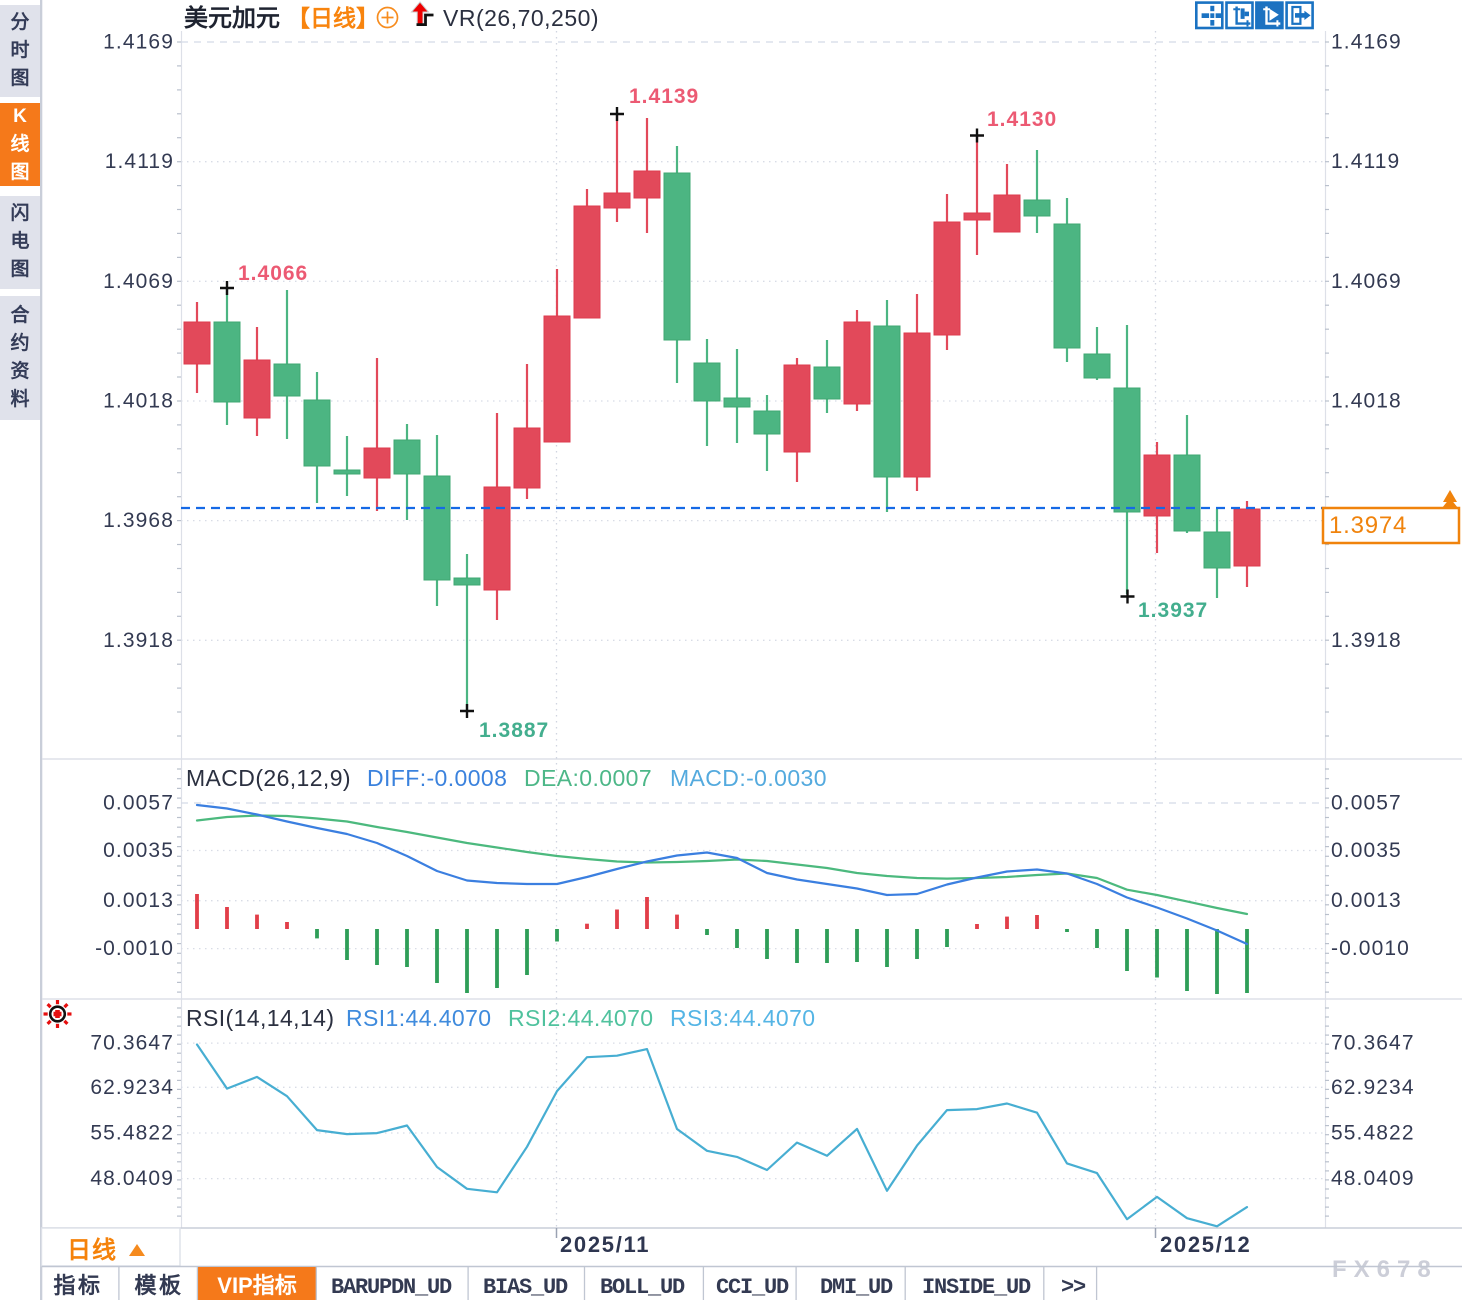 This screenshot has width=1462, height=1300. What do you see at coordinates (664, 96) in the screenshot?
I see `svg-text: 1.4139` at bounding box center [664, 96].